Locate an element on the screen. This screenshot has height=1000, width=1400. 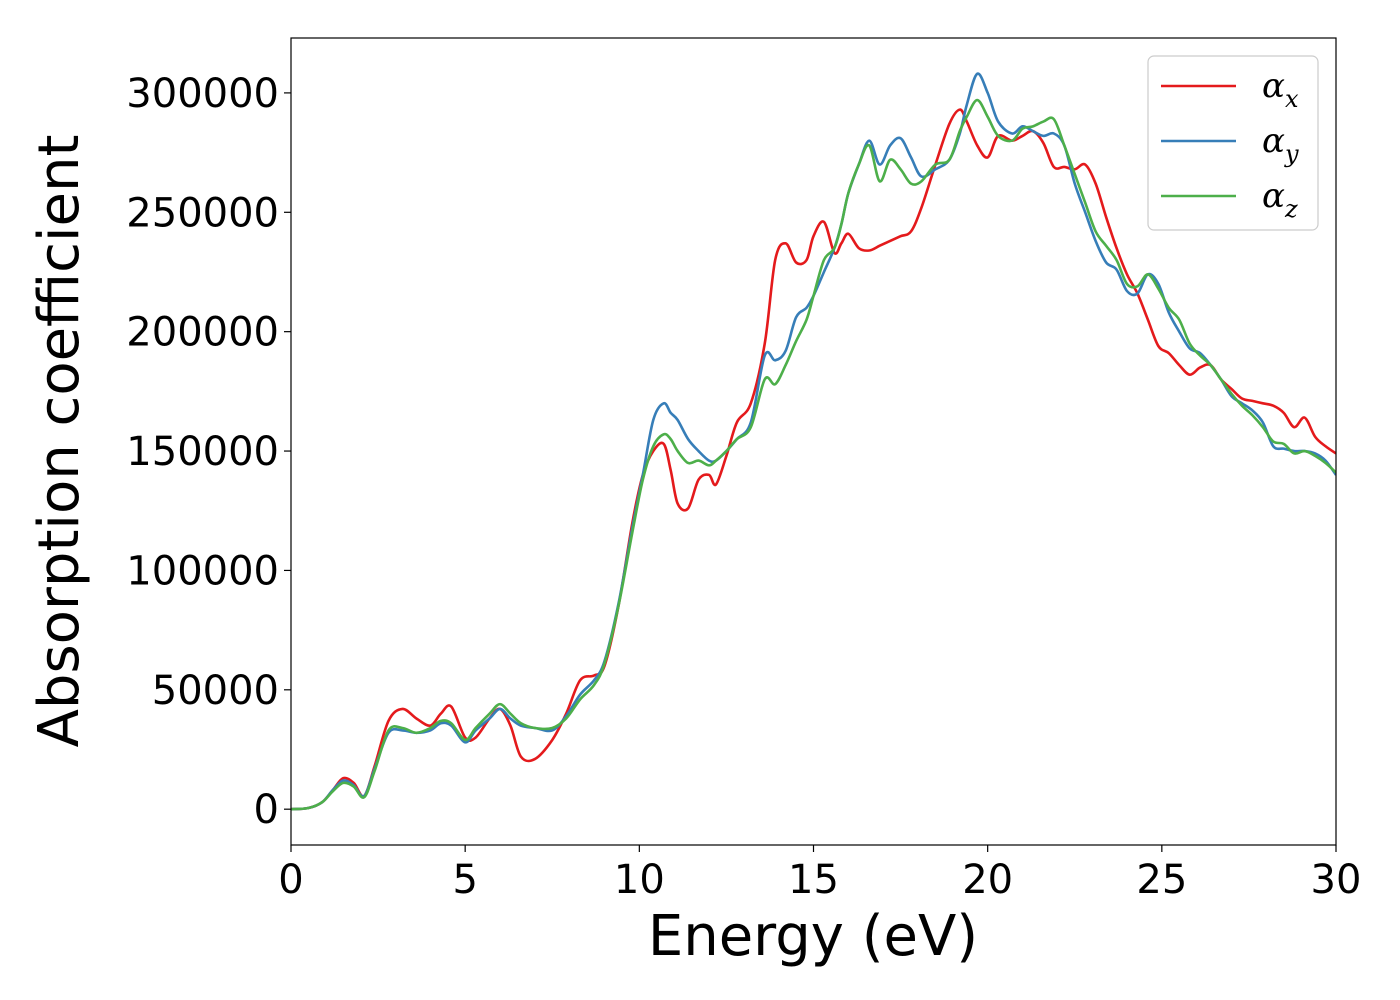
y-tick-label: 300000 is located at coordinates (202, 94).